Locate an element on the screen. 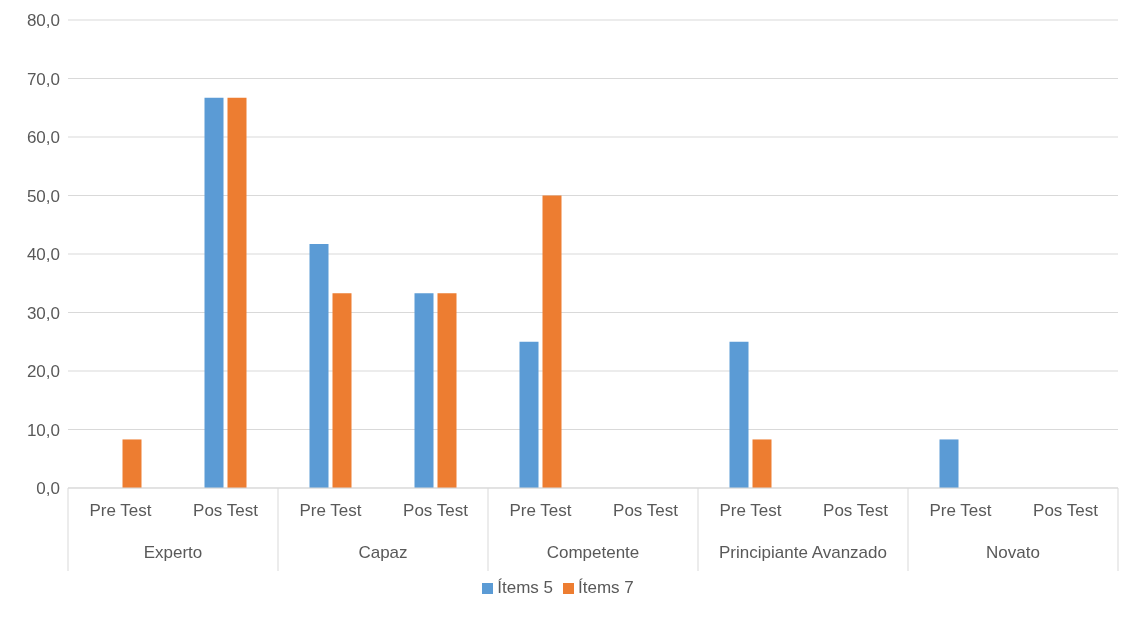 Image resolution: width=1132 pixels, height=622 pixels. y-tick-label: 0,0 is located at coordinates (48, 489).